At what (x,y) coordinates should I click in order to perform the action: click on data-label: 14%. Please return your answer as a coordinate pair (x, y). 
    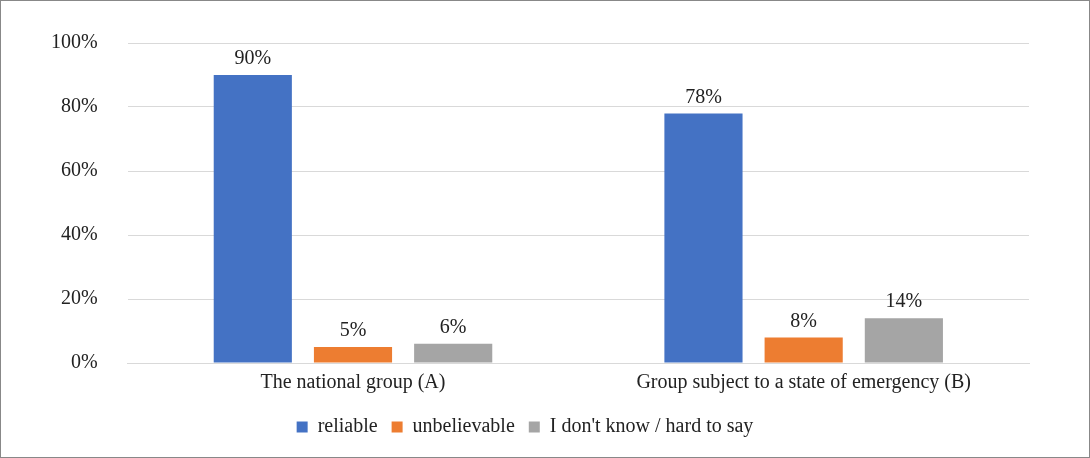
    Looking at the image, I should click on (904, 300).